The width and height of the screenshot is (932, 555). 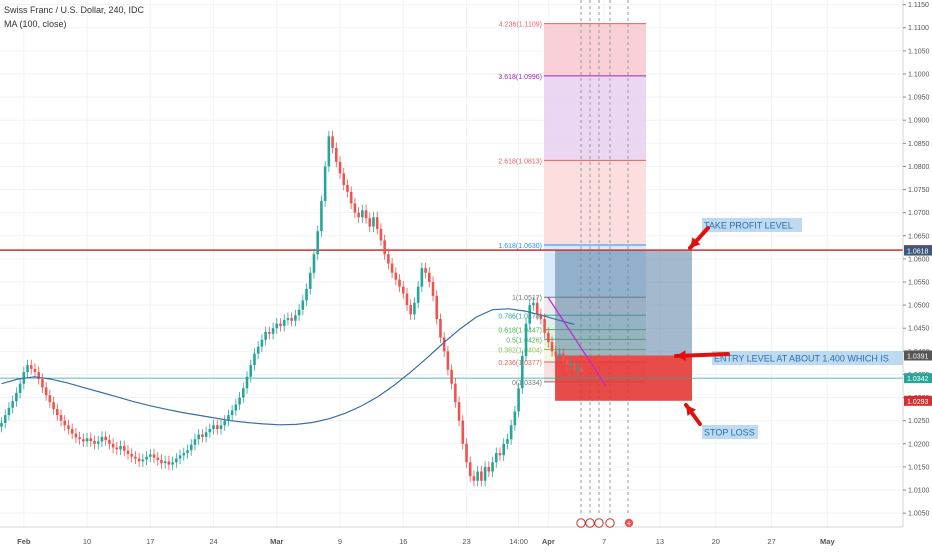 What do you see at coordinates (919, 421) in the screenshot?
I see `price-axis-label: 1.0250` at bounding box center [919, 421].